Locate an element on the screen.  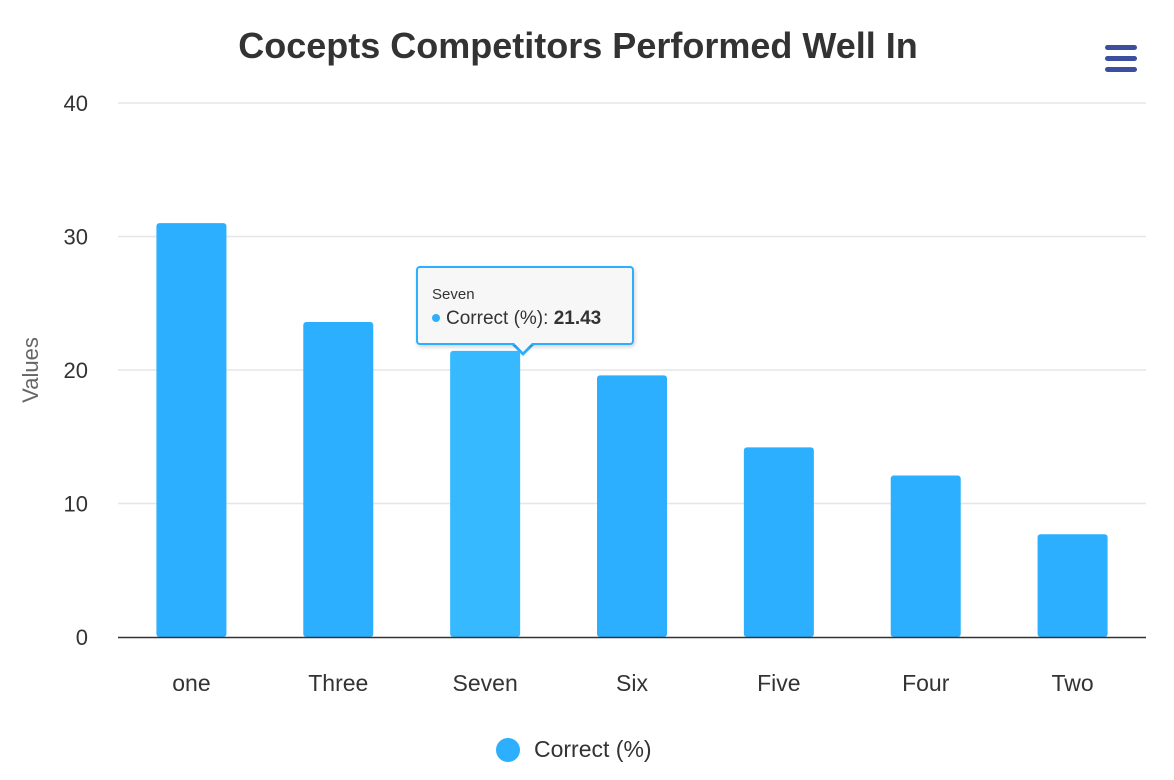
bar-two is located at coordinates (1072, 585).